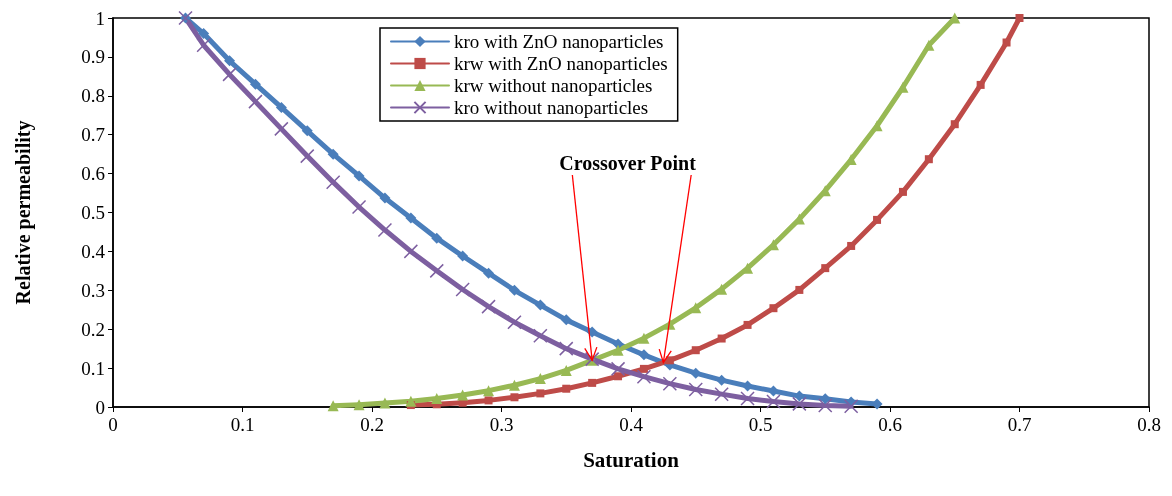  I want to click on legend-label: krw without nanoparticles, so click(553, 85).